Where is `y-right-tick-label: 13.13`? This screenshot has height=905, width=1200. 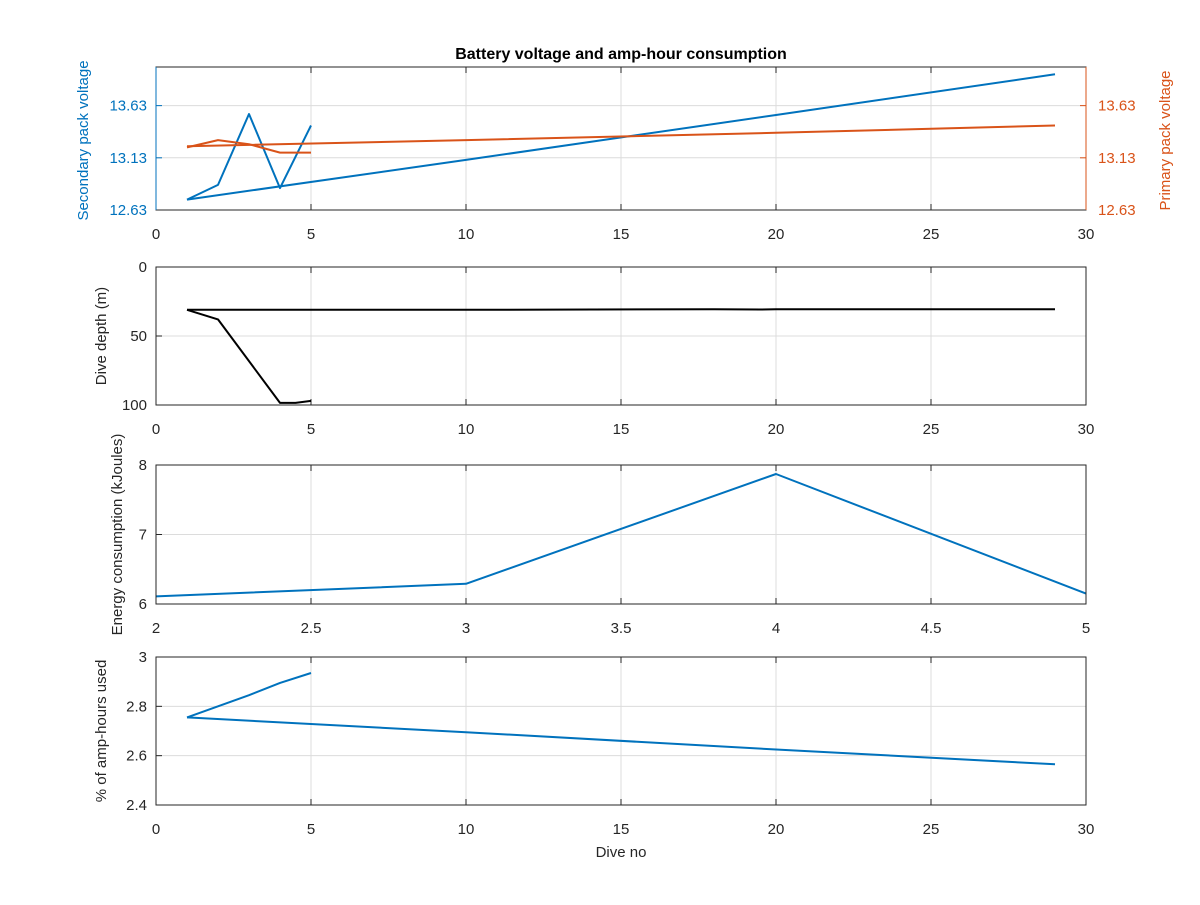
y-right-tick-label: 13.13 is located at coordinates (1117, 158).